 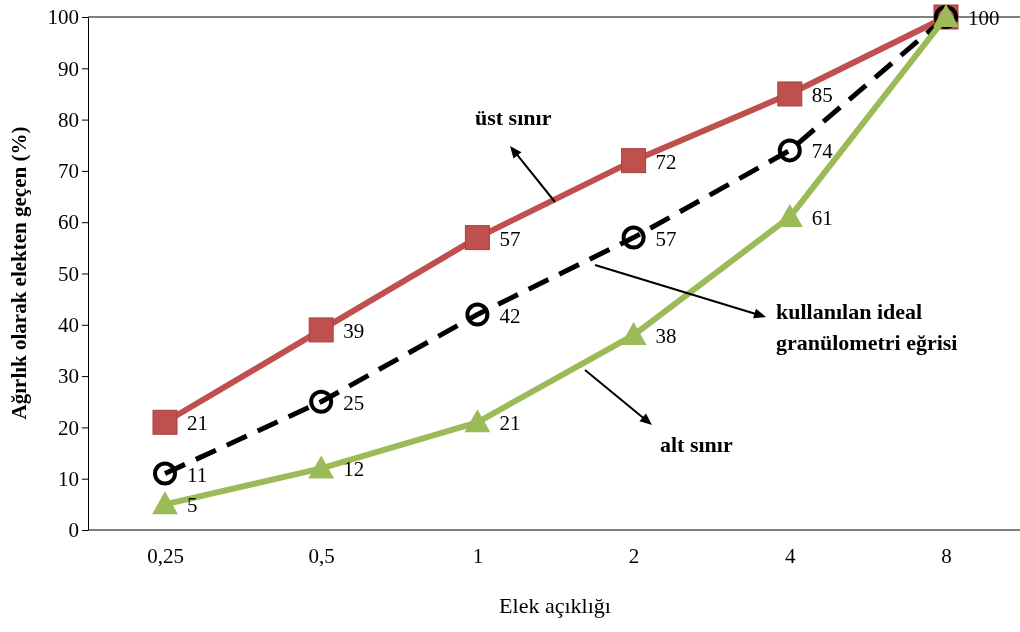 I want to click on data-label: 5, so click(x=192, y=505).